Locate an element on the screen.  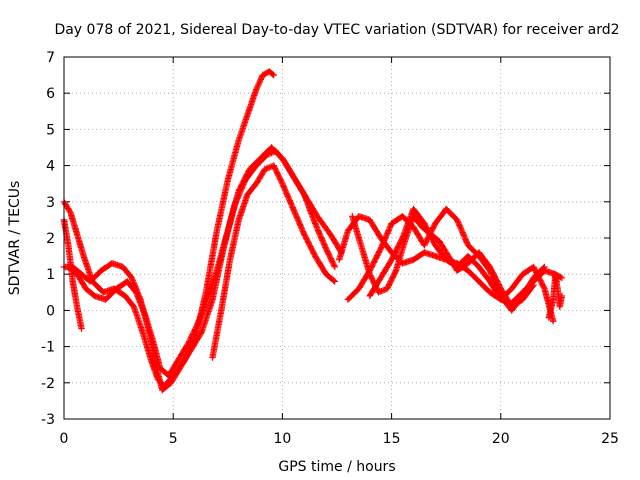
y-tick-labels: -3 -2 -1 0 1 2 3 4 5 6 7 is located at coordinates (48, 239).